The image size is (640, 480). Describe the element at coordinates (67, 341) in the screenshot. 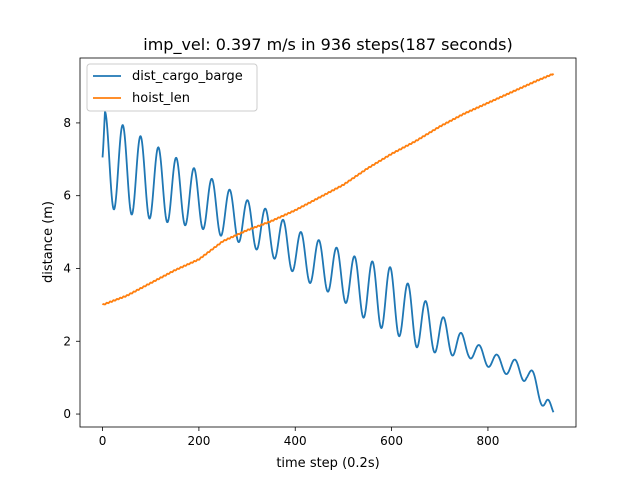

I see `y-tick-label: 2` at that location.